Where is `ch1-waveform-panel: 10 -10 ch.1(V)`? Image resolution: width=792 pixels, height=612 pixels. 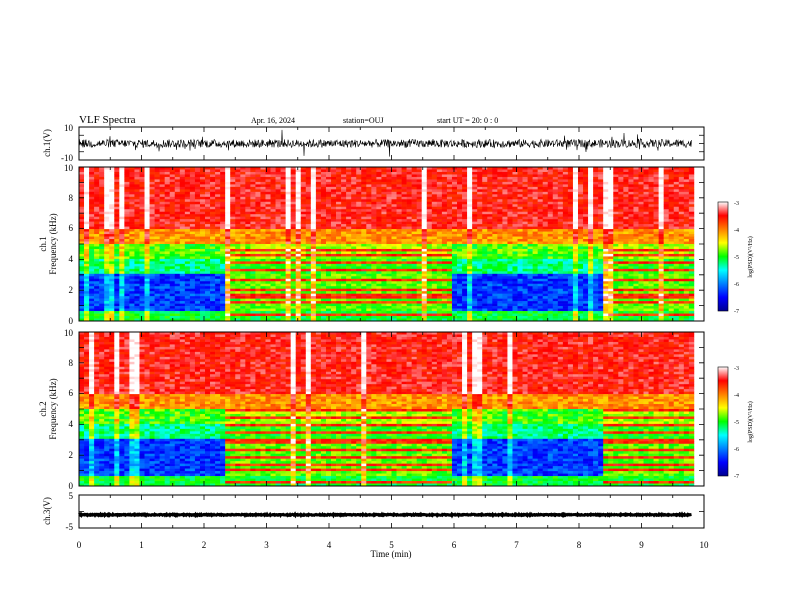 ch1-waveform-panel: 10 -10 ch.1(V) is located at coordinates (373, 143).